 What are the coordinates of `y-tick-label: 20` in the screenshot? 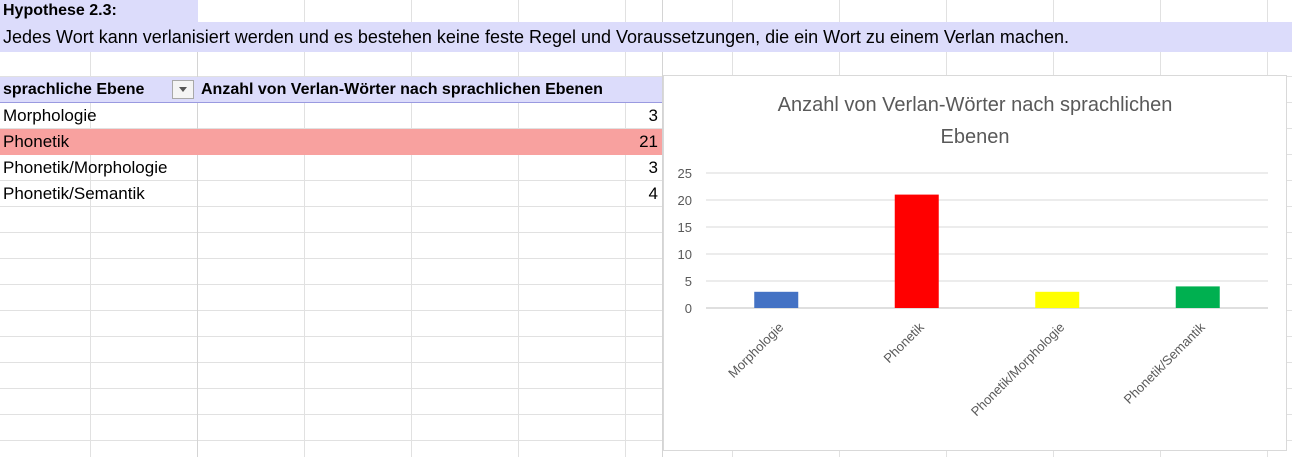 It's located at (685, 200).